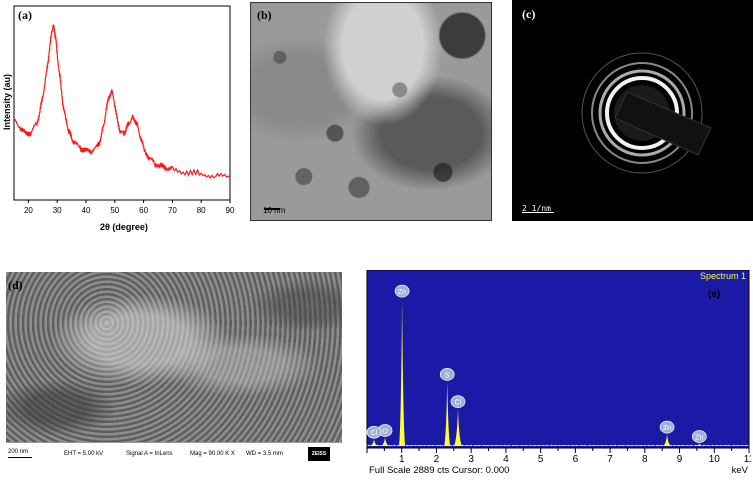 The height and width of the screenshot is (483, 753). What do you see at coordinates (576, 459) in the screenshot?
I see `eds-x-tick-label: 6` at bounding box center [576, 459].